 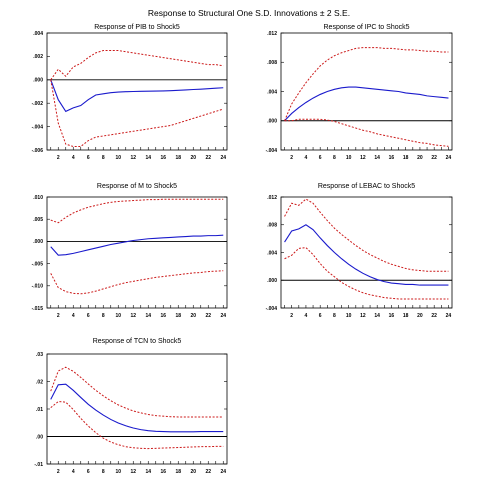 I want to click on y-tick-label: -.005, so click(x=38, y=264).